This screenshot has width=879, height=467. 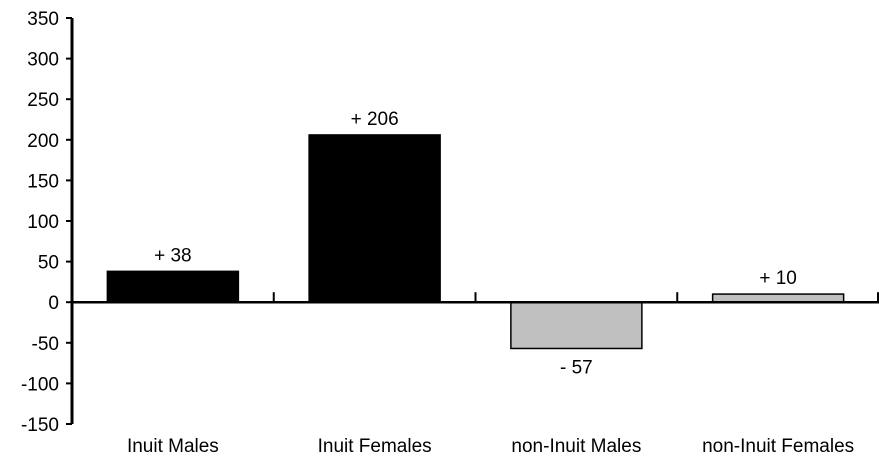 I want to click on bar-inuit-females, so click(x=374, y=218).